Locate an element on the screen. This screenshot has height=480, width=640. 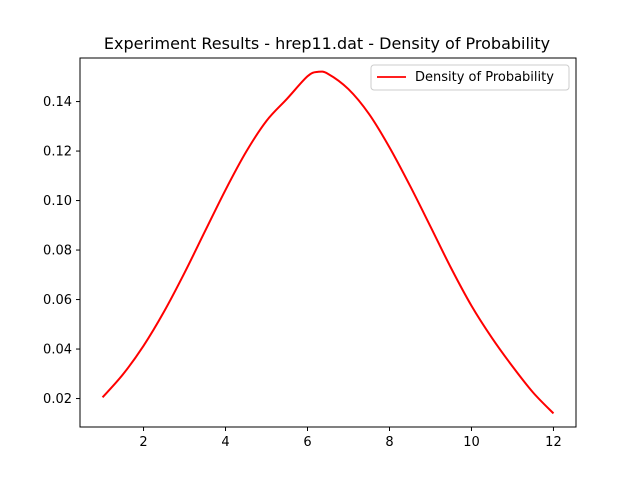
x-tick-label: 4 is located at coordinates (225, 442).